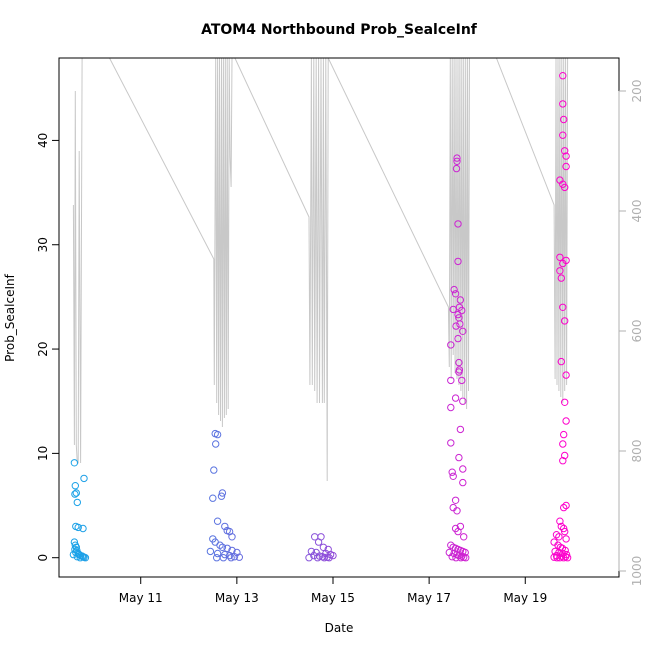 The image size is (650, 650). What do you see at coordinates (43, 244) in the screenshot?
I see `y-tick-label: 30` at bounding box center [43, 244].